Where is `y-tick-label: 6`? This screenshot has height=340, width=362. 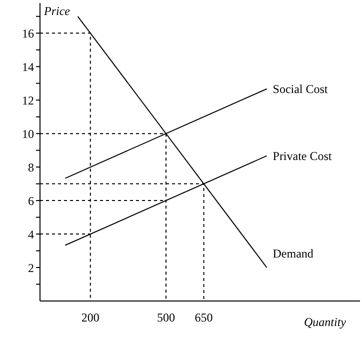
y-tick-label: 6 is located at coordinates (31, 201).